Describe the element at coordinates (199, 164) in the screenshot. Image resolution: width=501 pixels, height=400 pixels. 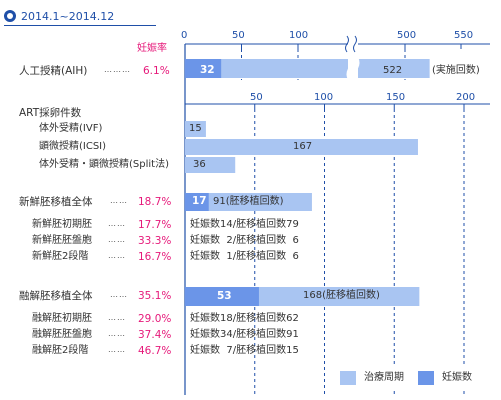
I see `art-split-value: 36` at that location.